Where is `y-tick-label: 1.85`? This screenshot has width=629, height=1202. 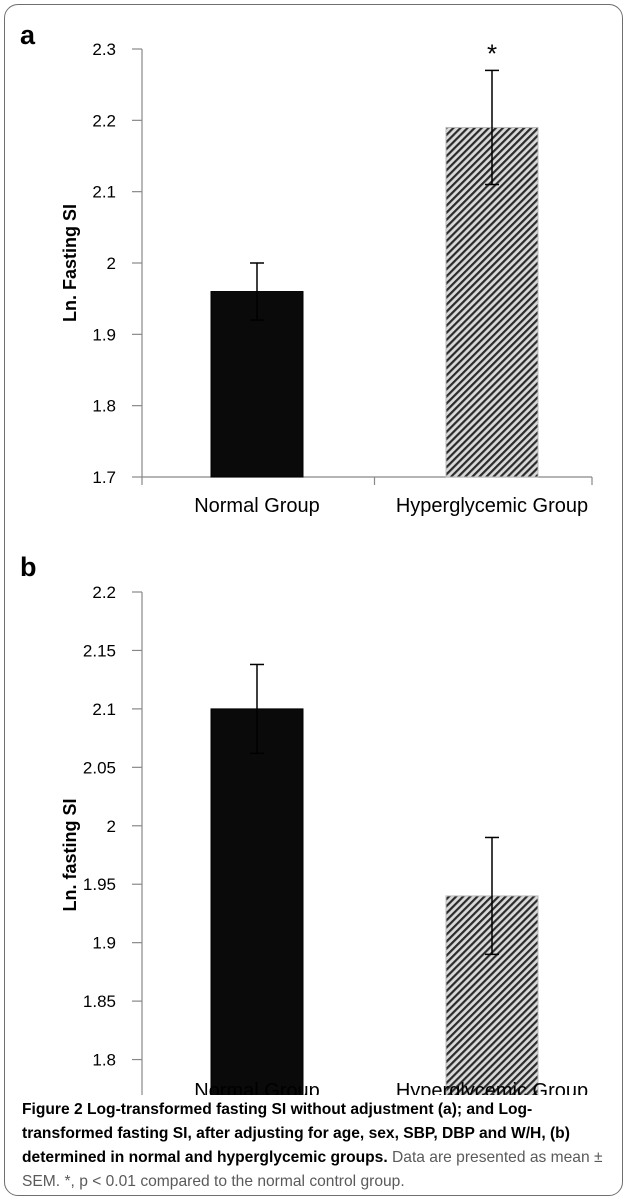
y-tick-label: 1.85 is located at coordinates (99, 1001).